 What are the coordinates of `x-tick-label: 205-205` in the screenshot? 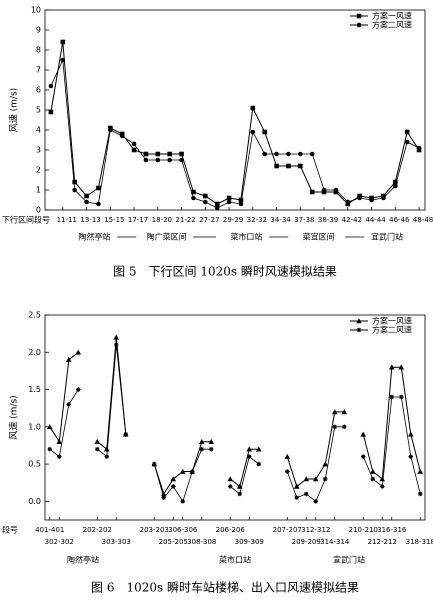 It's located at (173, 542).